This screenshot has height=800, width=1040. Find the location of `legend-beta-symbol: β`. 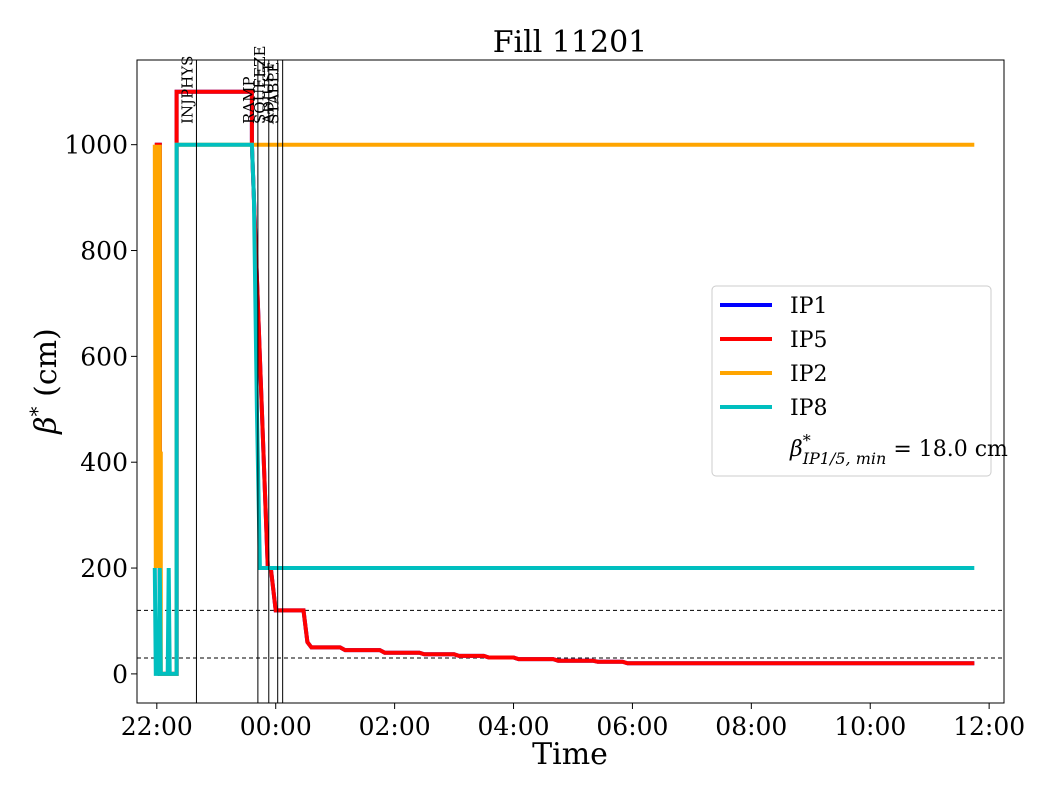

legend-beta-symbol: β is located at coordinates (796, 449).